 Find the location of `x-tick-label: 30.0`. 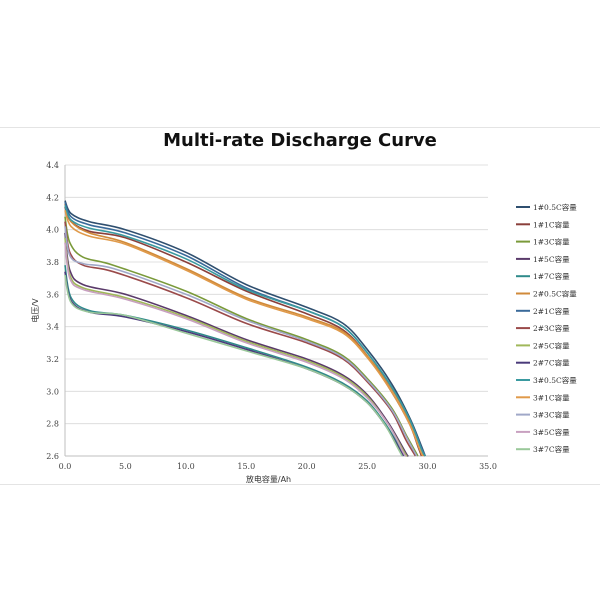

x-tick-label: 30.0 is located at coordinates (428, 466).